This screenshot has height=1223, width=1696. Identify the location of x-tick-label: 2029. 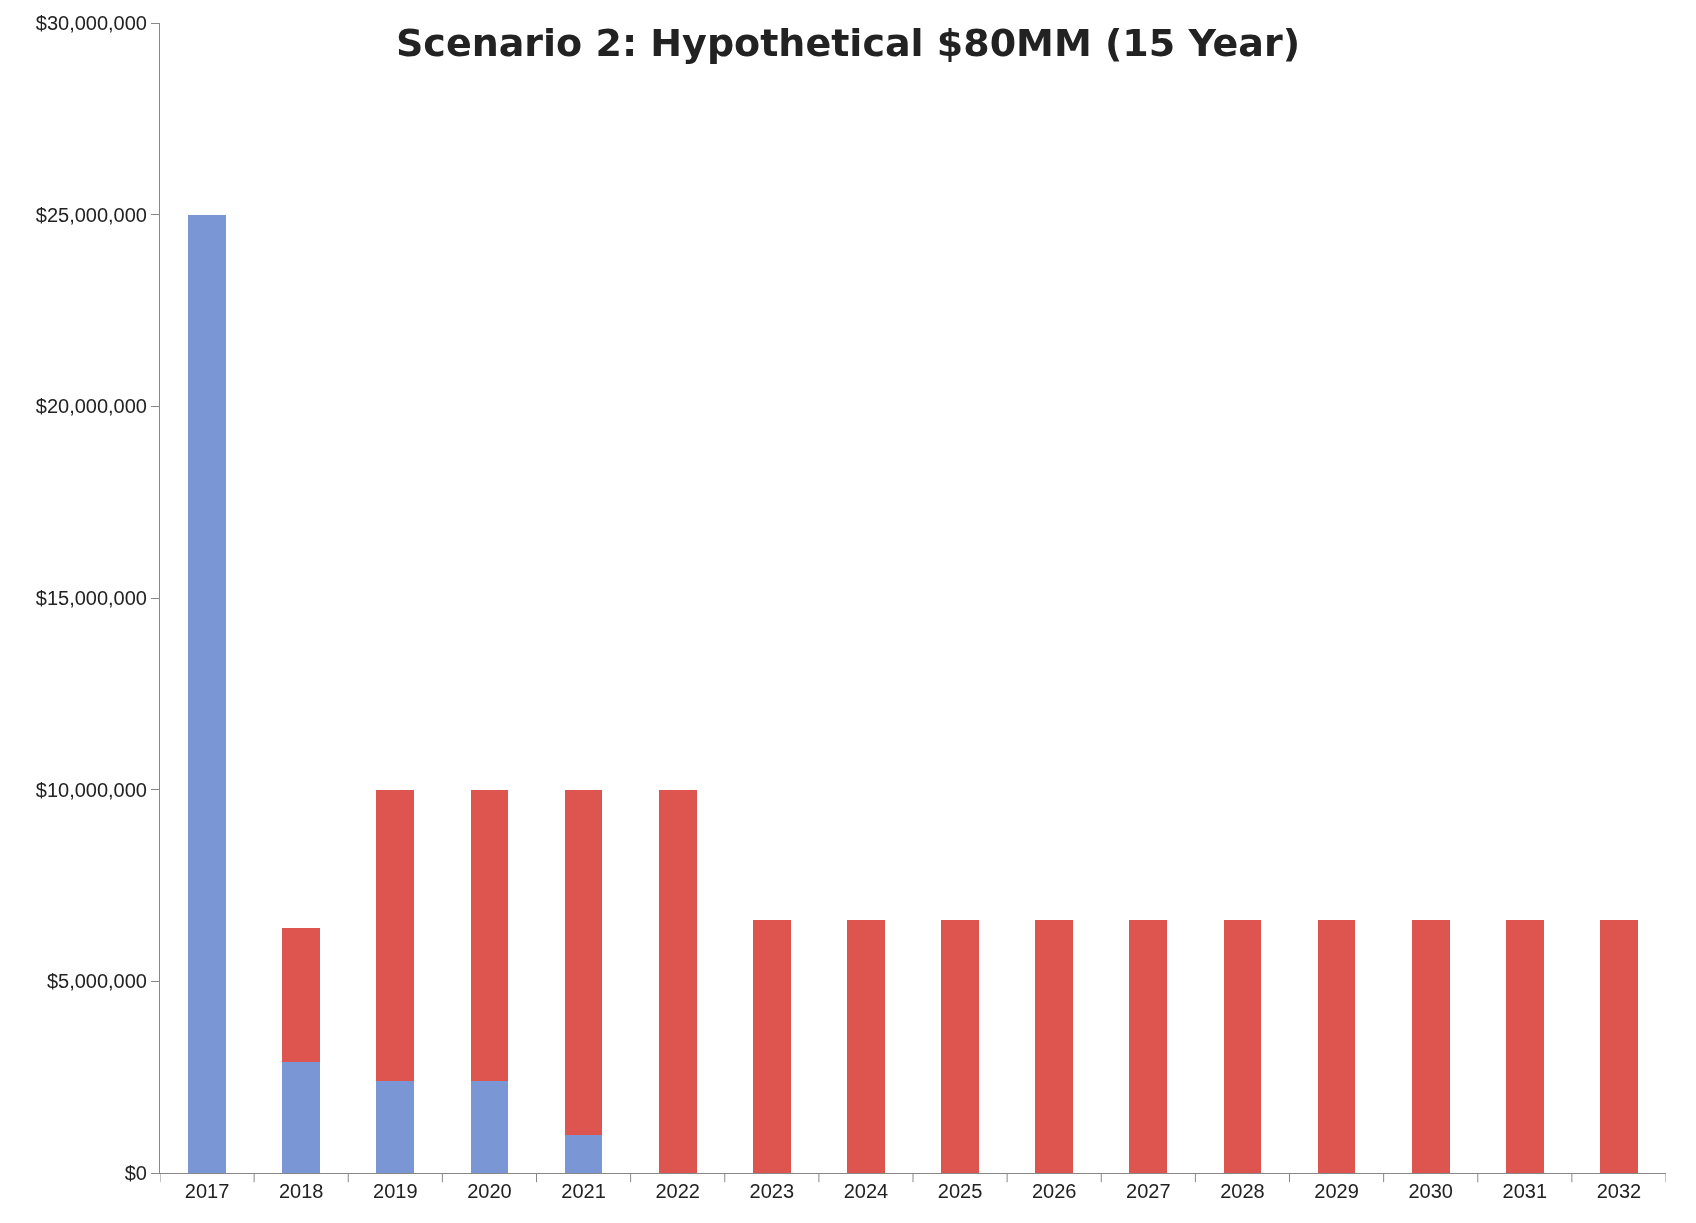
(1336, 1191).